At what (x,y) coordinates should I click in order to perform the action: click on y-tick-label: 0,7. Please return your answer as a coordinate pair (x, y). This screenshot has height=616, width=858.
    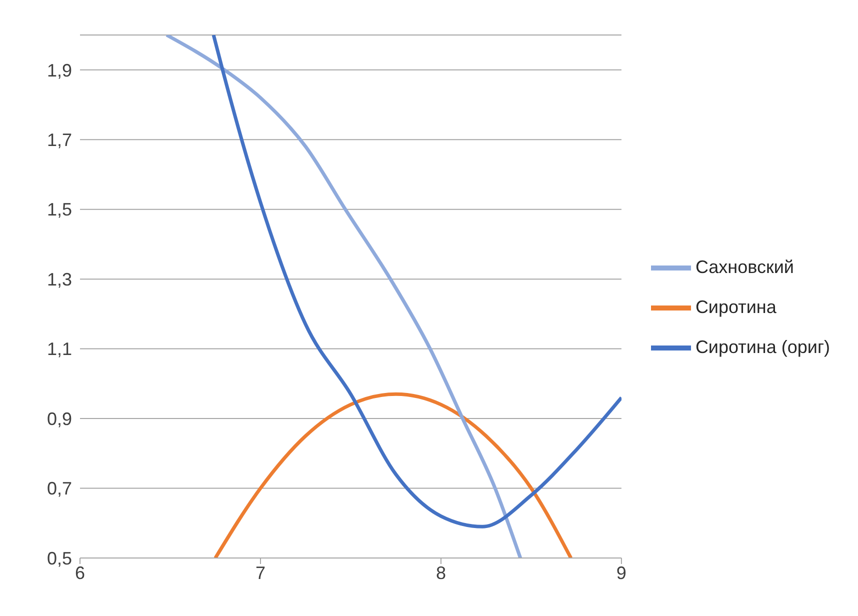
    Looking at the image, I should click on (59, 488).